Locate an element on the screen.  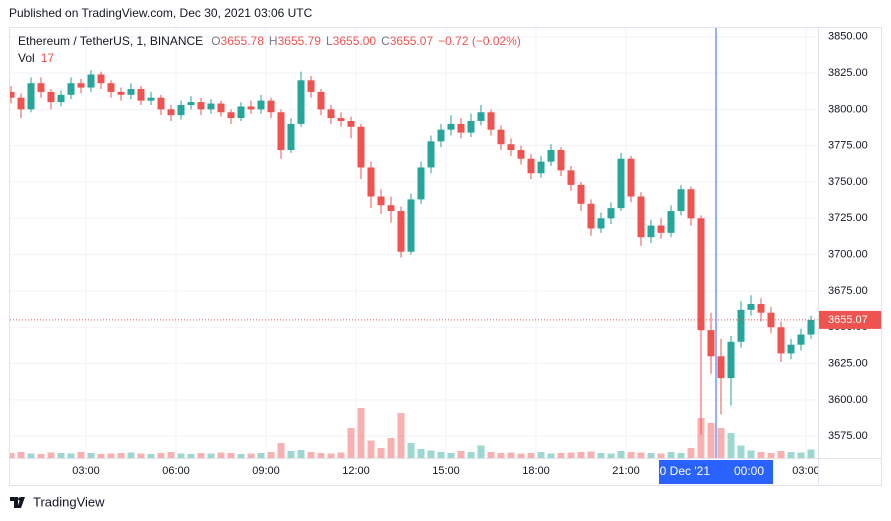
x-tick-label: 12:00 is located at coordinates (356, 471).